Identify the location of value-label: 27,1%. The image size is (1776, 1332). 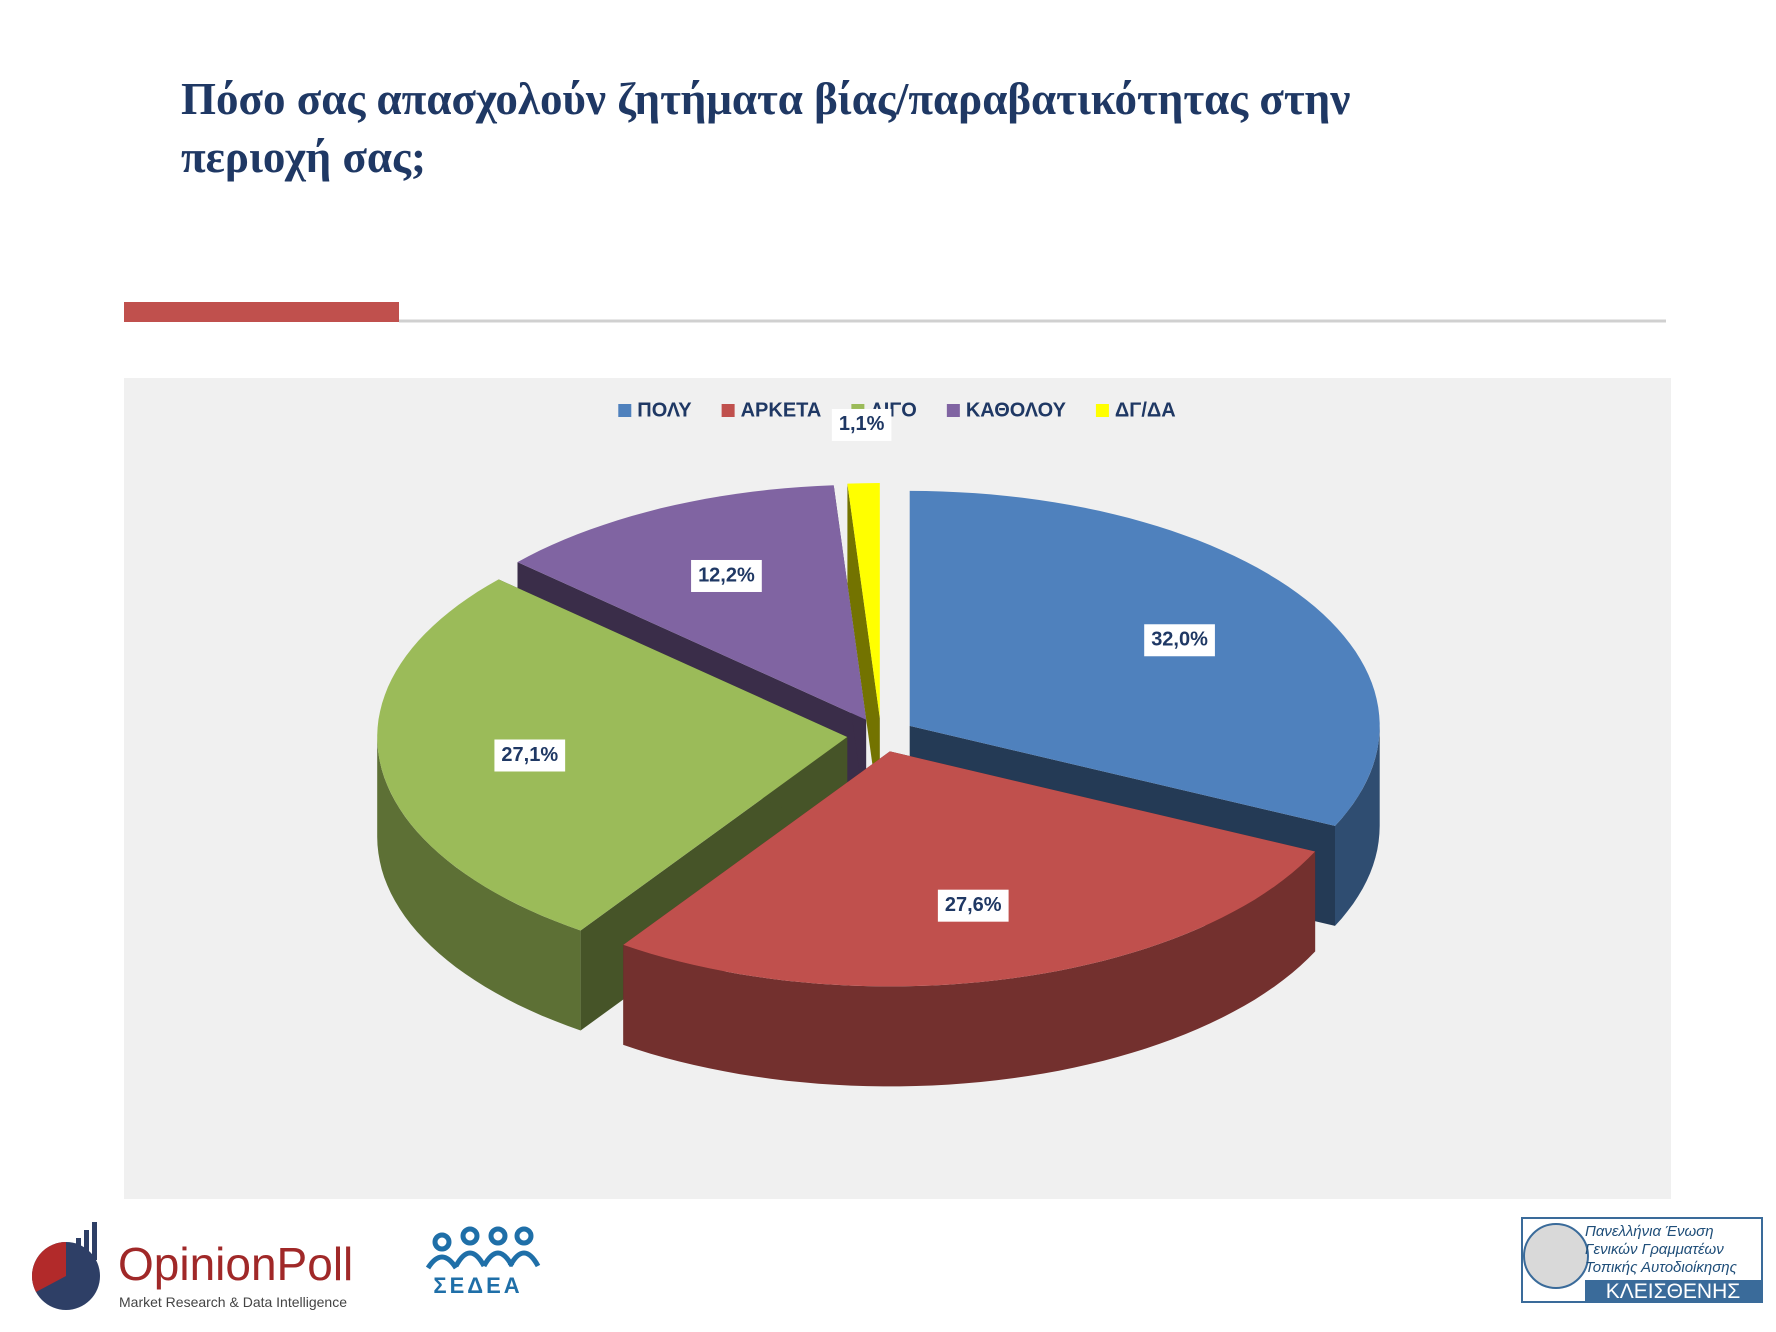
(529, 755).